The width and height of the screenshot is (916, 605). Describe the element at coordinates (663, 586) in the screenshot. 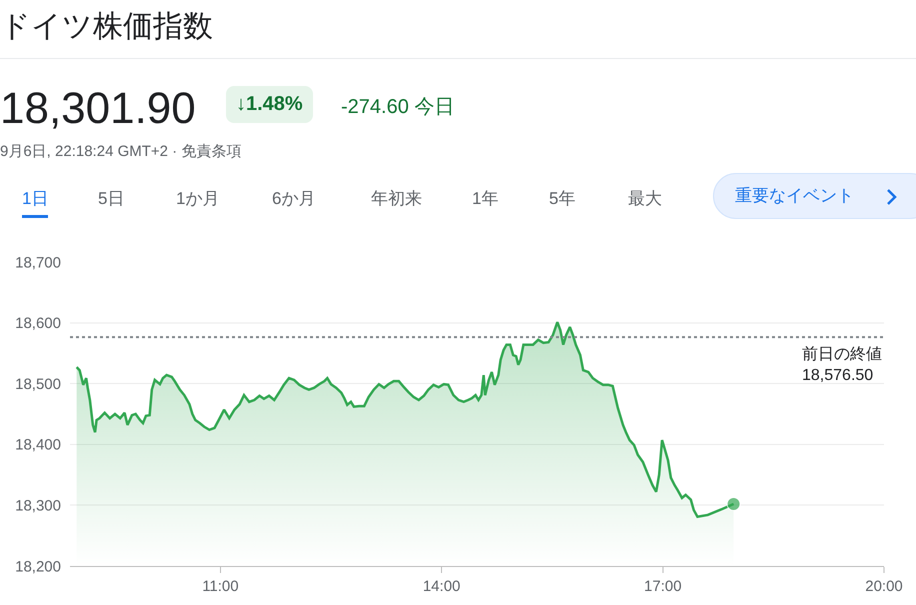

I see `x-tick-label: 17:00` at that location.